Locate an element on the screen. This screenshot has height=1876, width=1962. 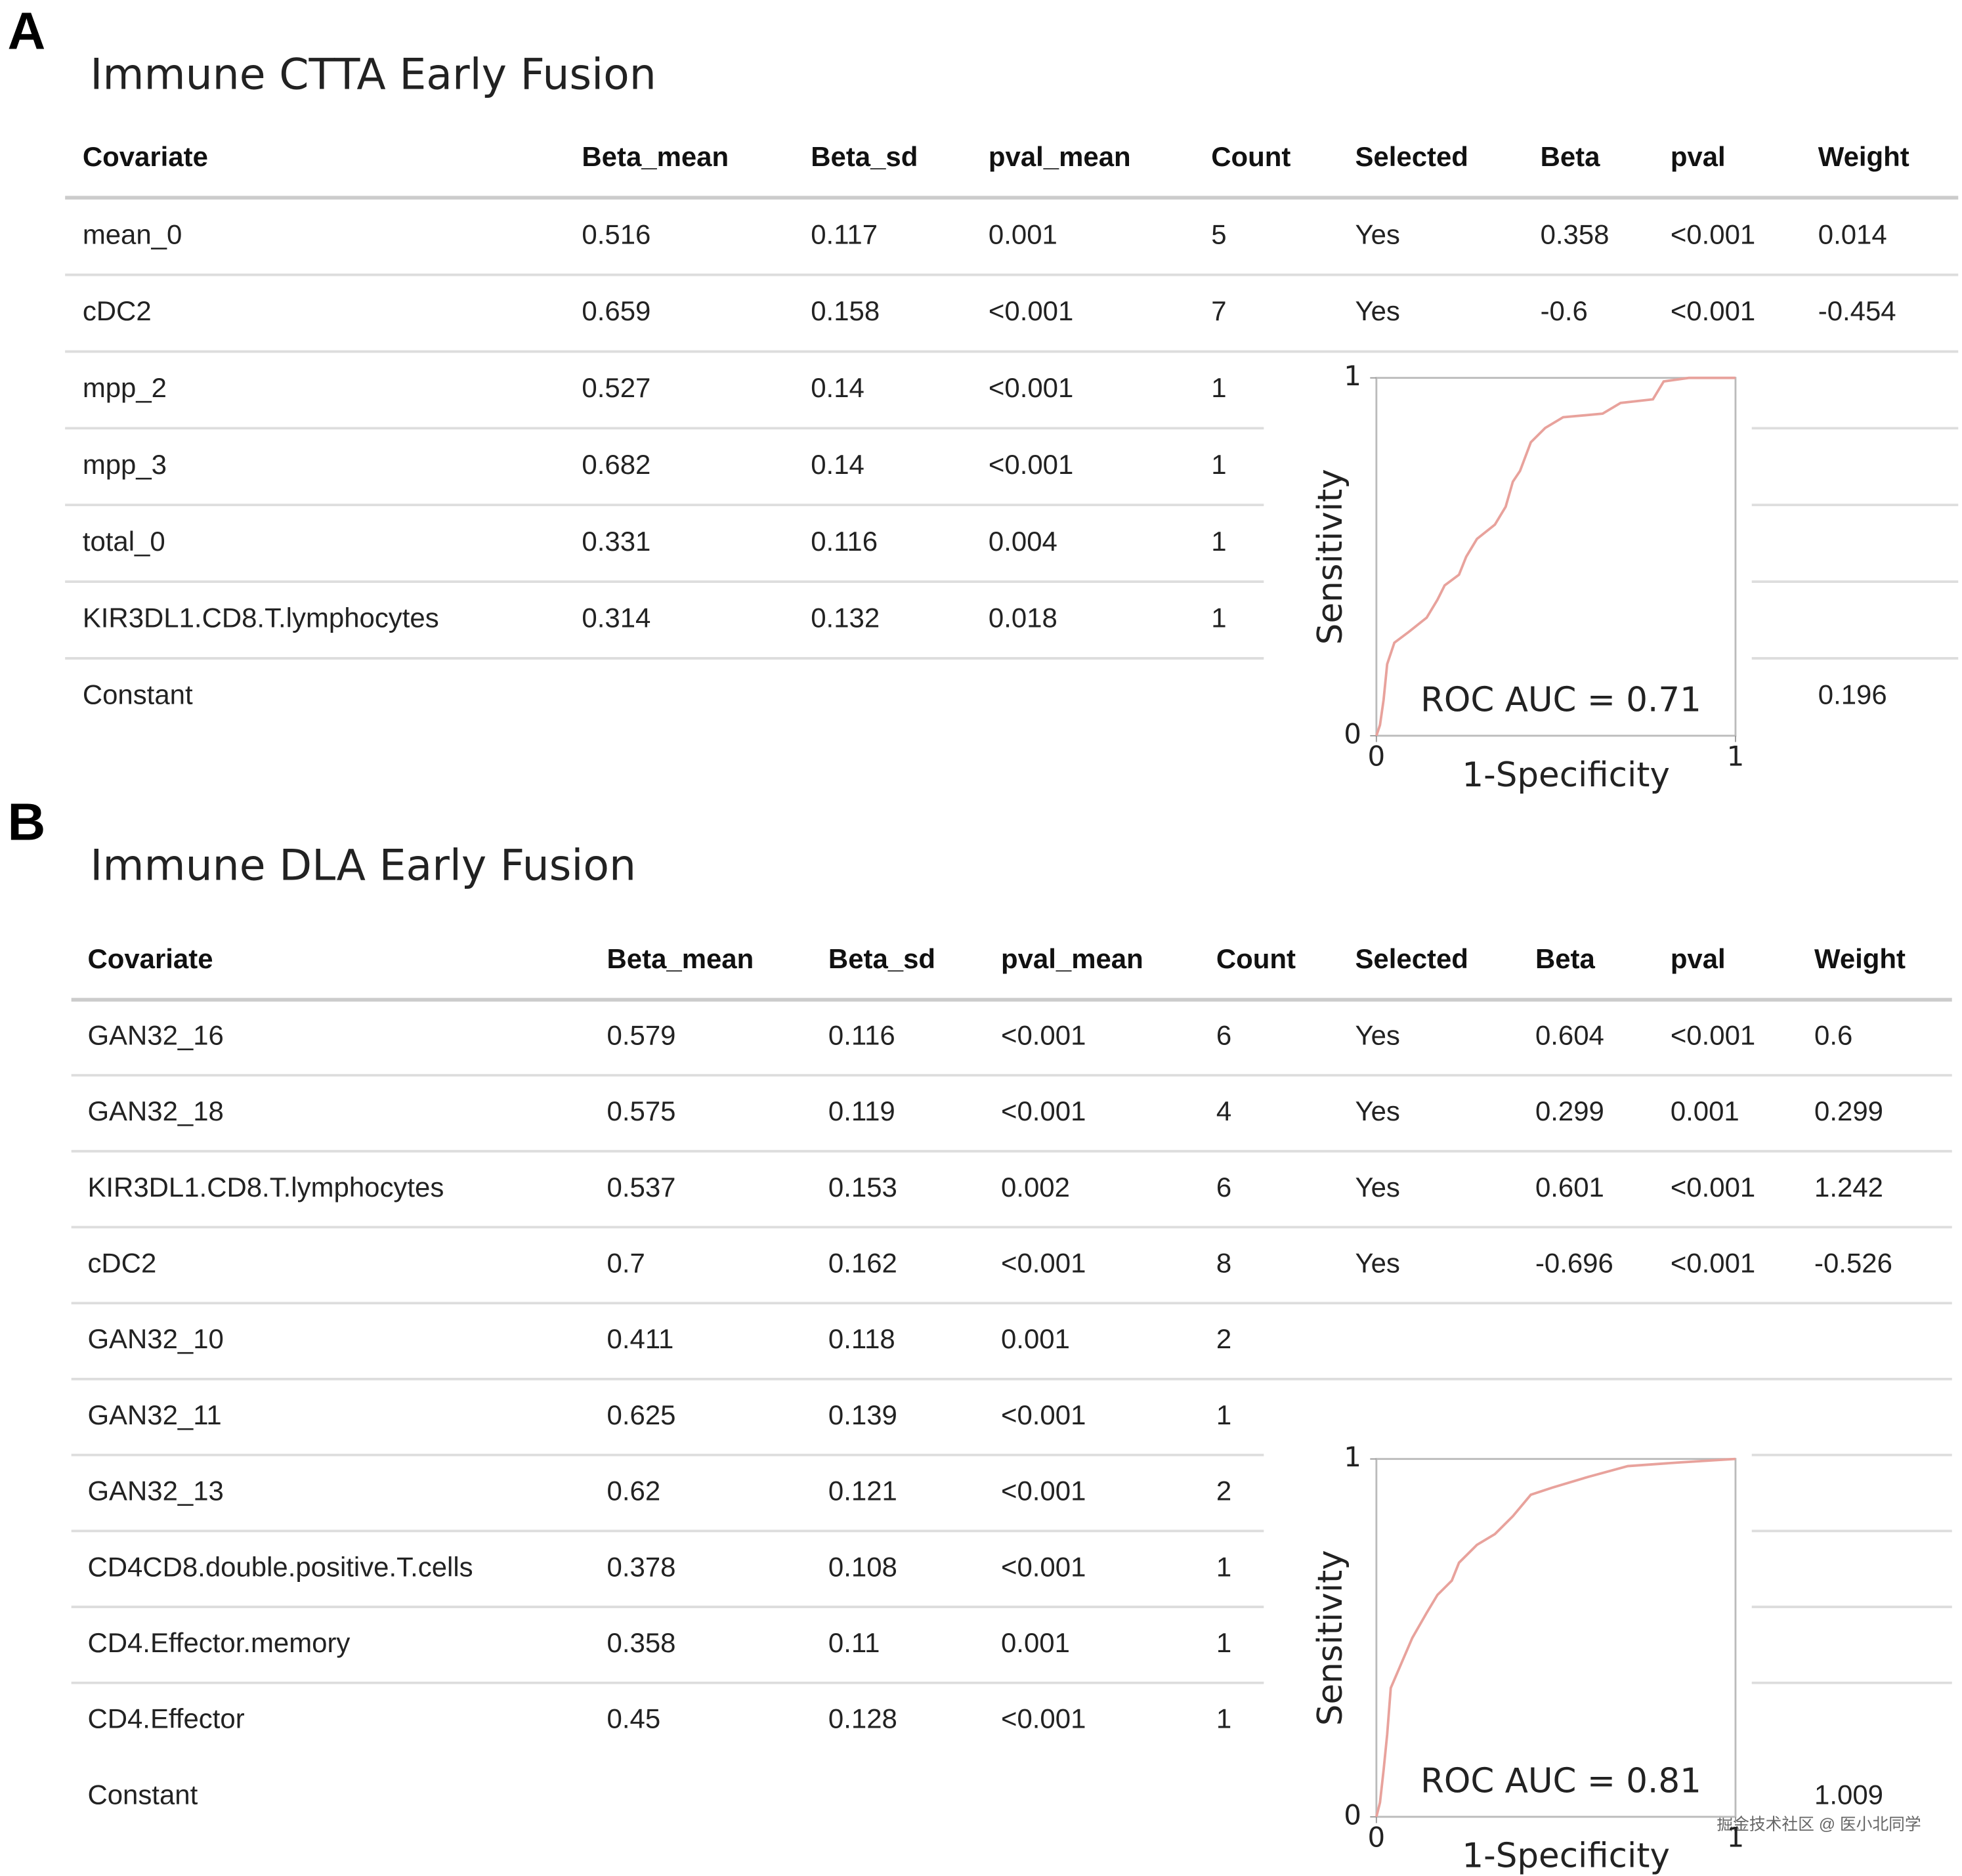
table-cell: 0.62 is located at coordinates (634, 1491).